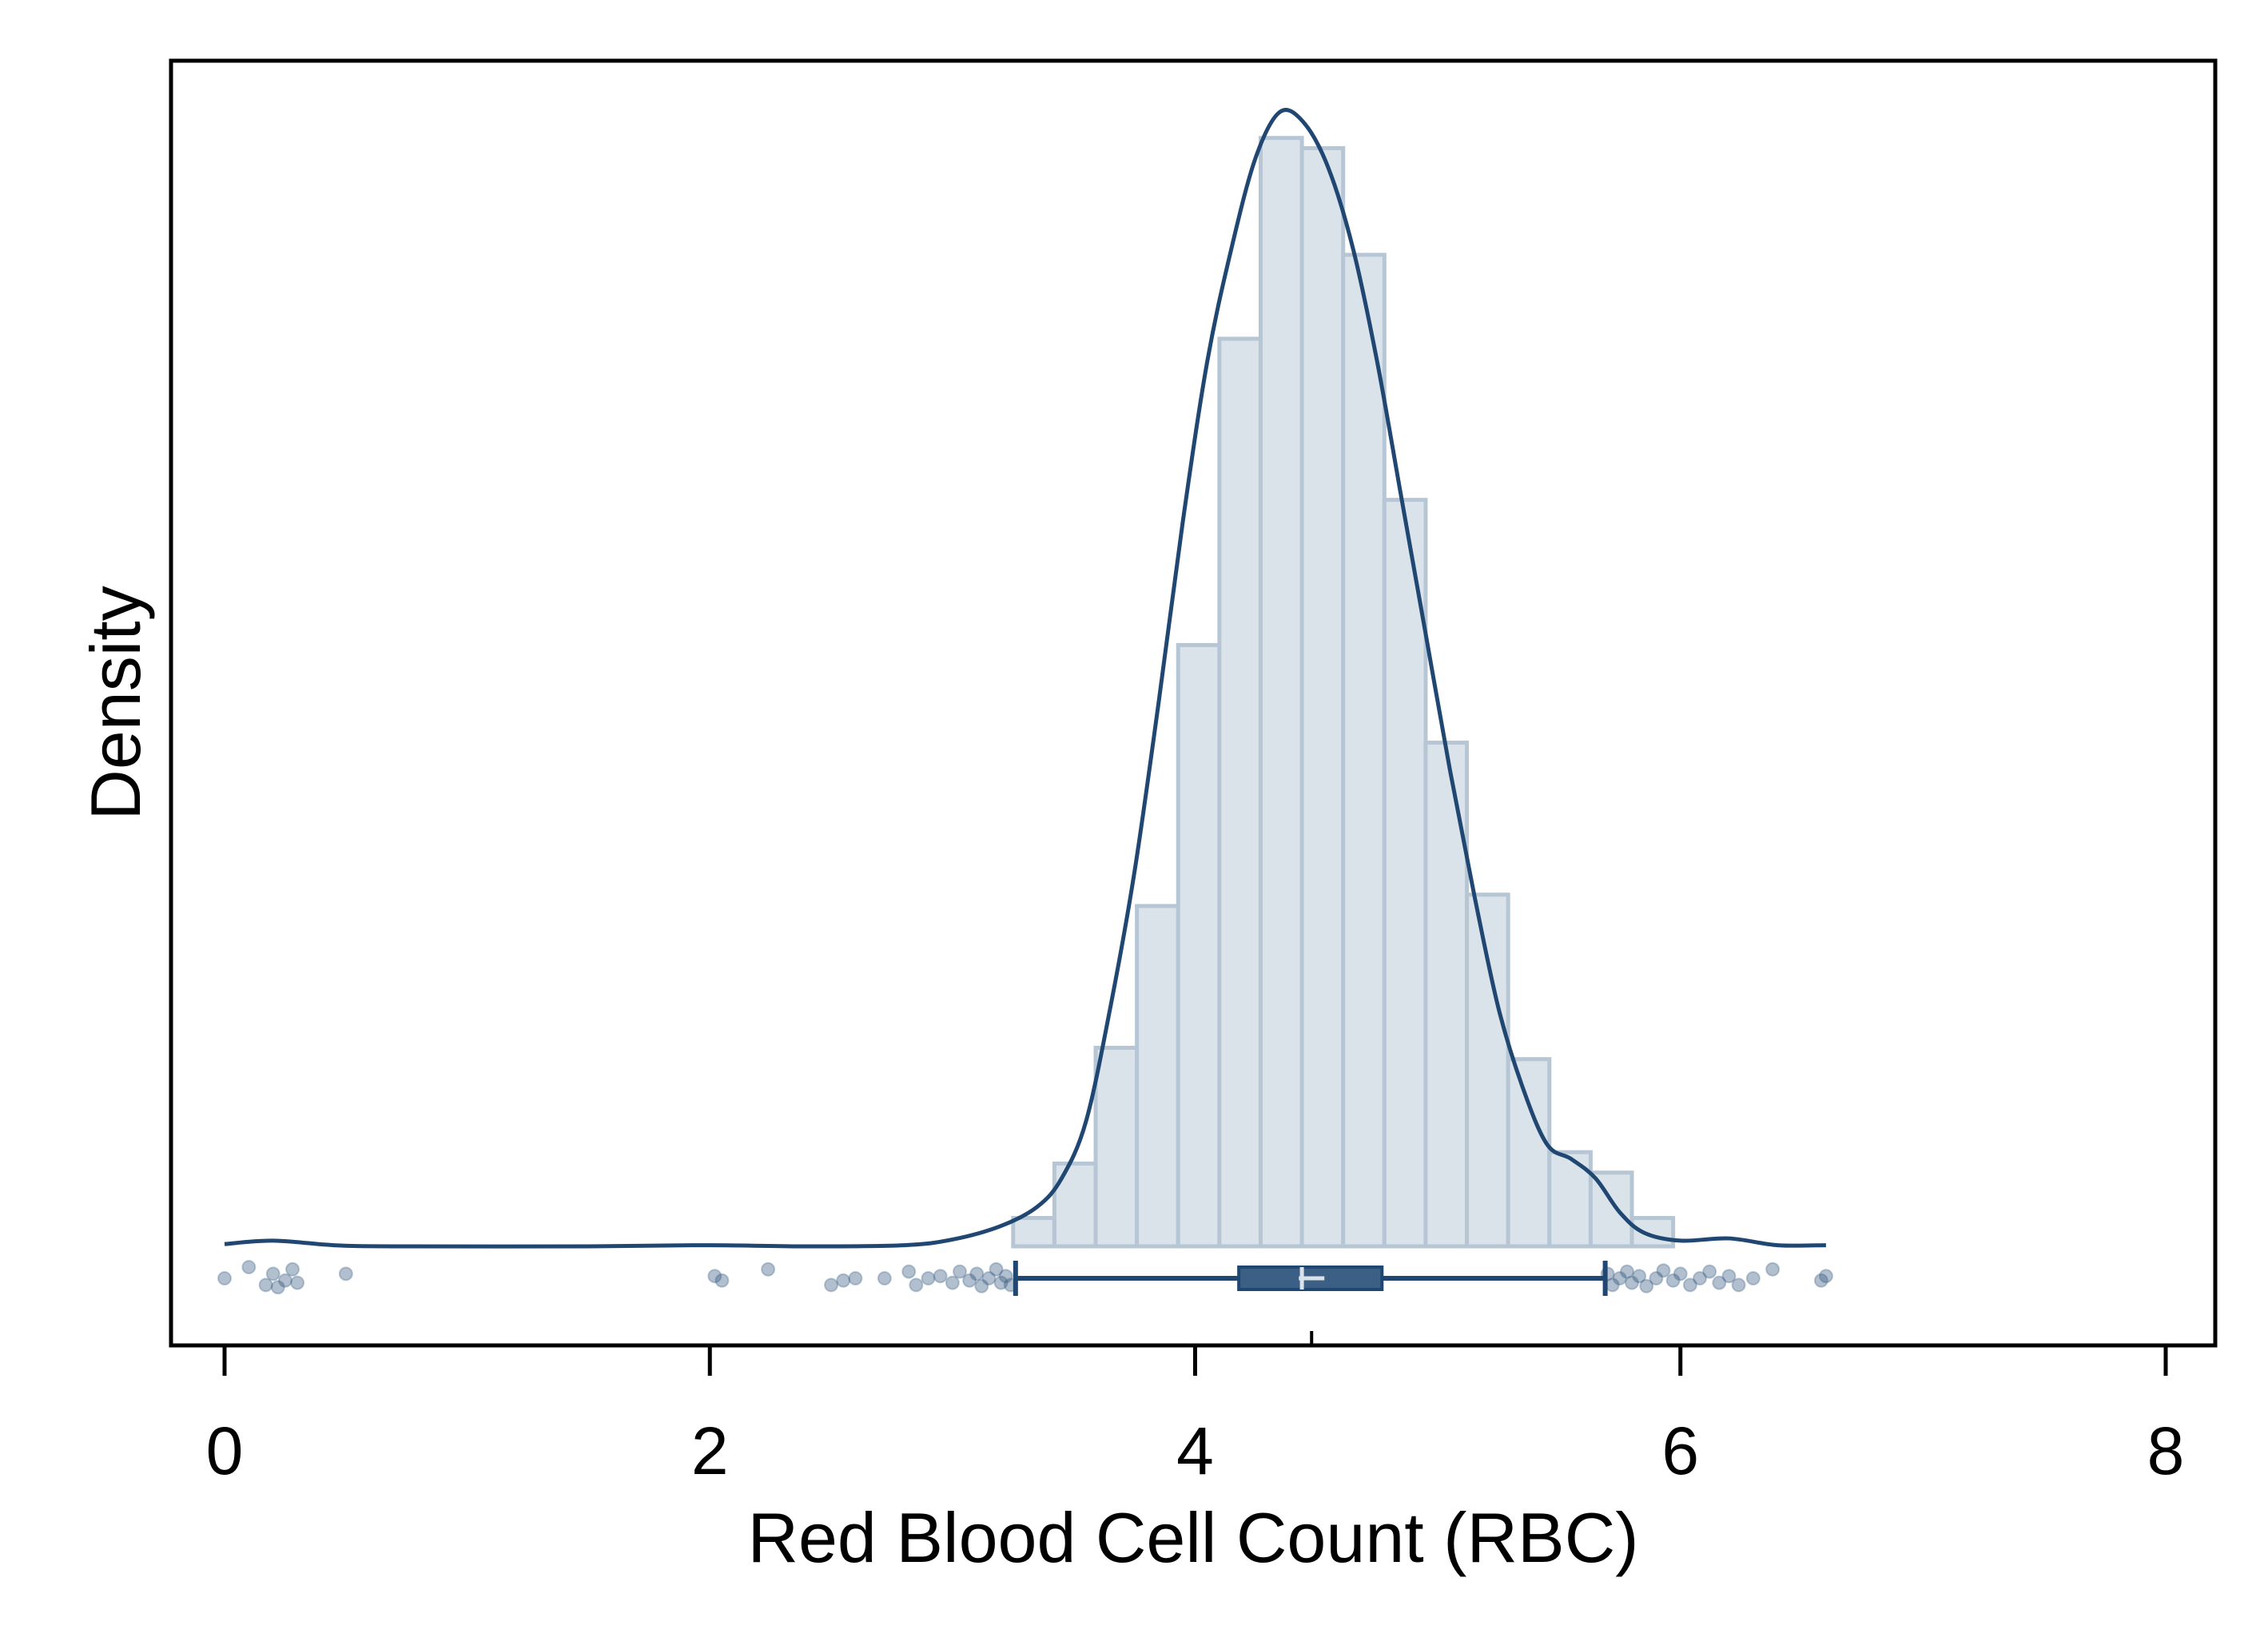  I want to click on x-axis-label: Red Blood Cell Count (RBC), so click(1192, 1537).